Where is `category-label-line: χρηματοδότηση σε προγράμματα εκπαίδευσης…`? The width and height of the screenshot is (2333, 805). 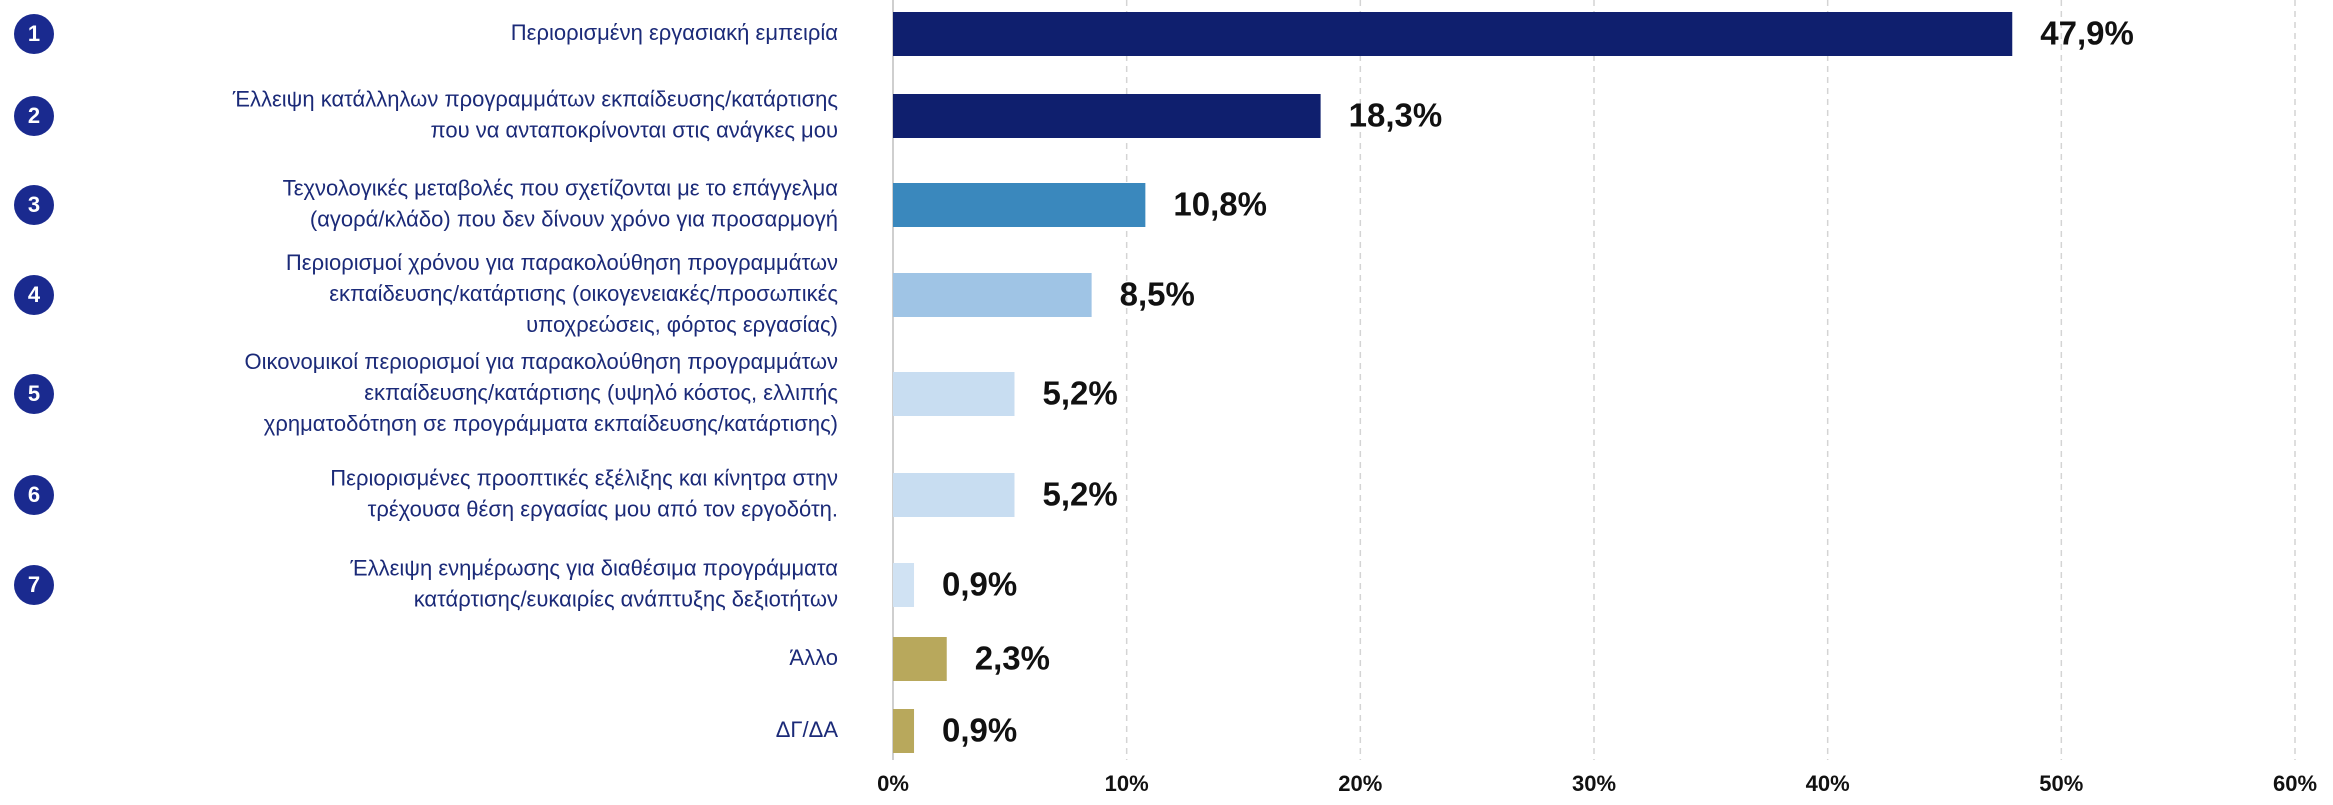
category-label-line: χρηματοδότηση σε προγράμματα εκπαίδευσης… is located at coordinates (551, 423).